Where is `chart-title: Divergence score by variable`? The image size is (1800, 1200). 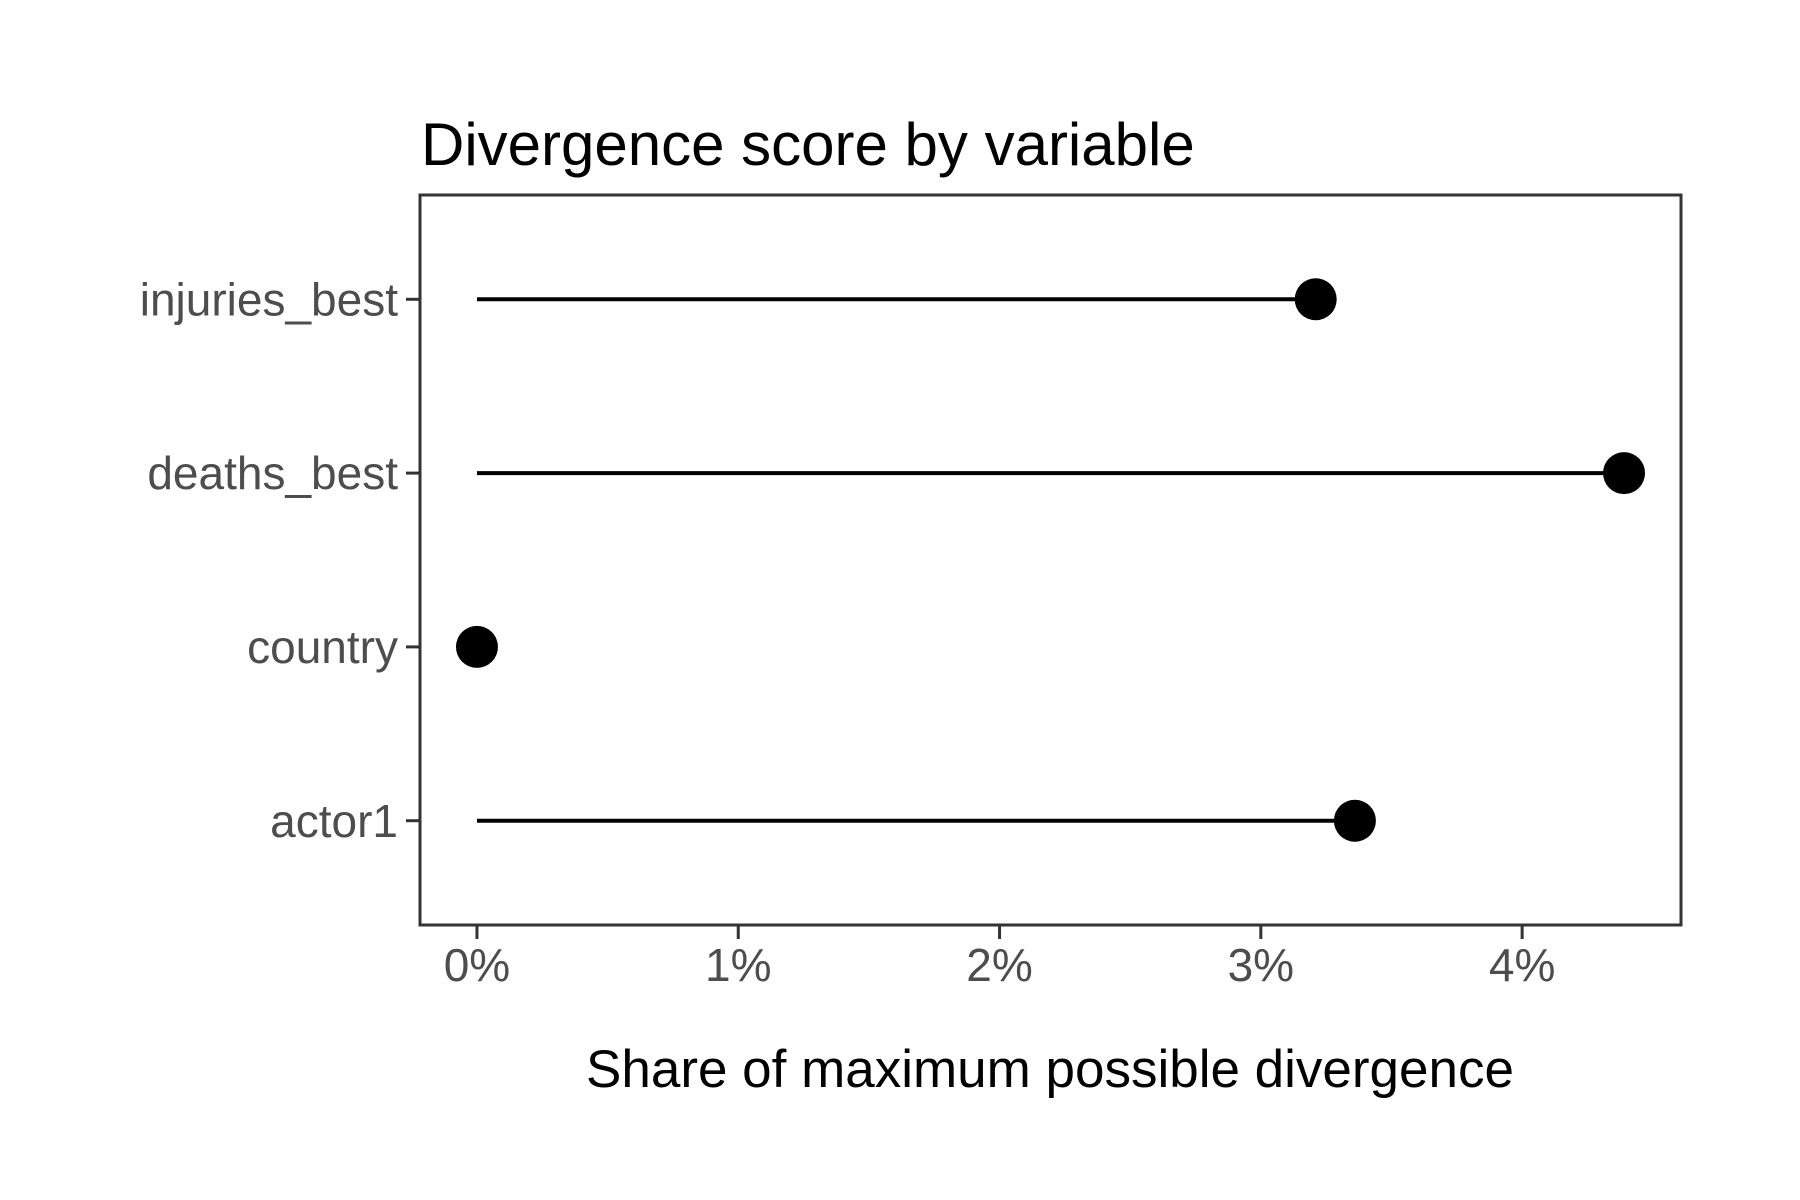 chart-title: Divergence score by variable is located at coordinates (808, 144).